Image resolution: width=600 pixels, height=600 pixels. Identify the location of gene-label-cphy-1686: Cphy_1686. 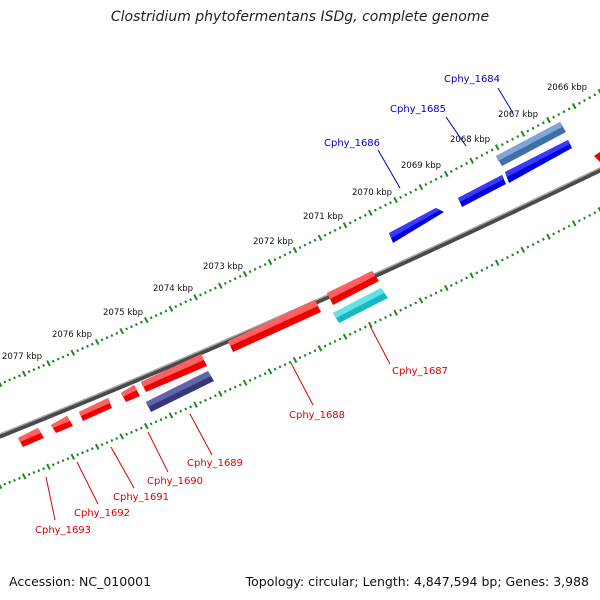
(352, 143).